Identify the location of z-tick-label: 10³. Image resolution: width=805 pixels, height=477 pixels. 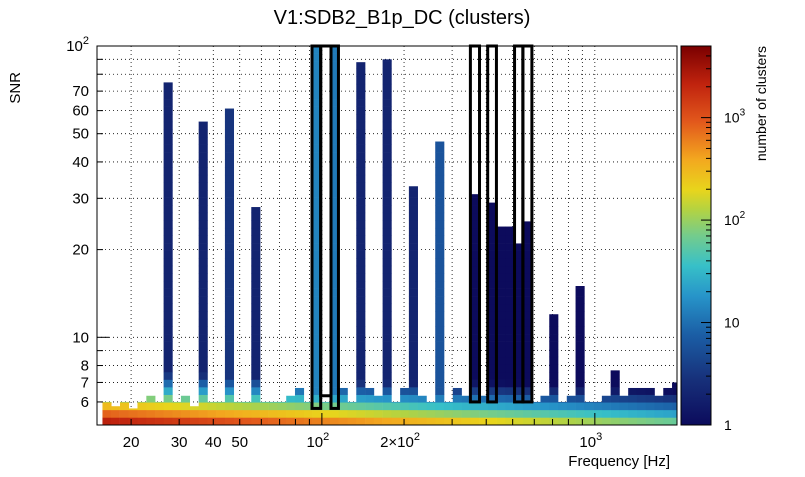
(735, 117).